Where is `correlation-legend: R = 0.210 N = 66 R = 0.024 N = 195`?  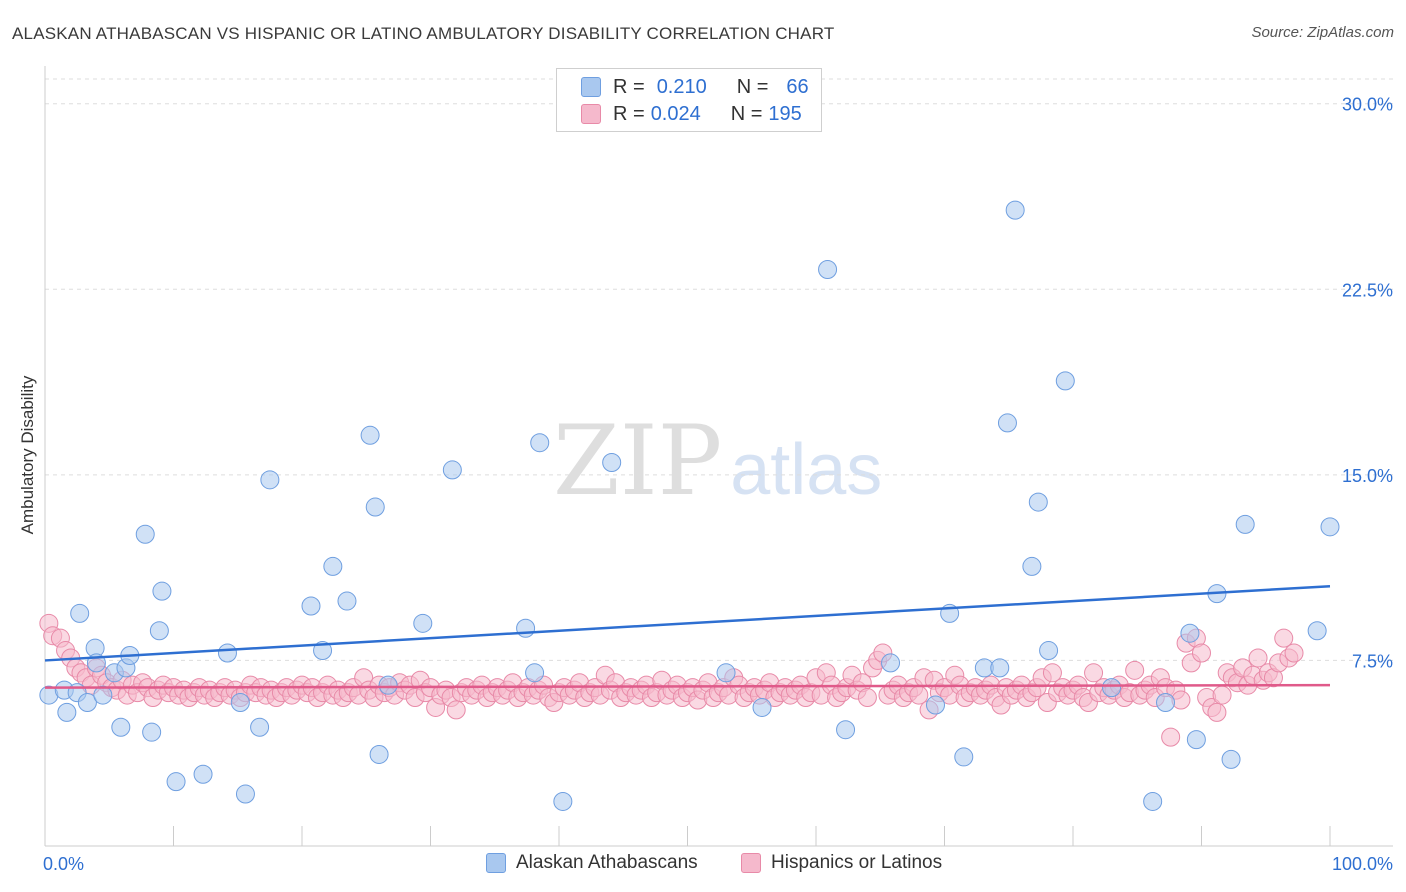
correlation-legend: R = 0.210 N = 66 R = 0.024 N = 195 is located at coordinates (689, 100).